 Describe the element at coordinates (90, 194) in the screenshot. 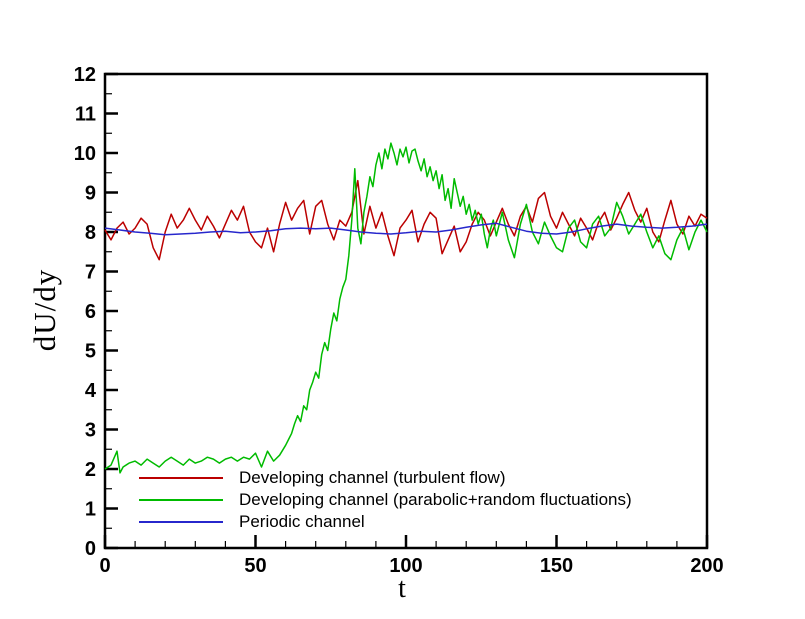

I see `y-tick-label: 9` at that location.